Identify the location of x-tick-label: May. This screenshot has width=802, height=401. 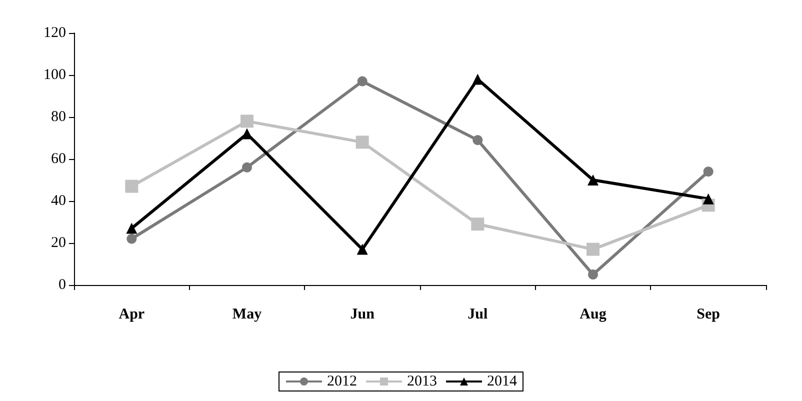
(247, 314).